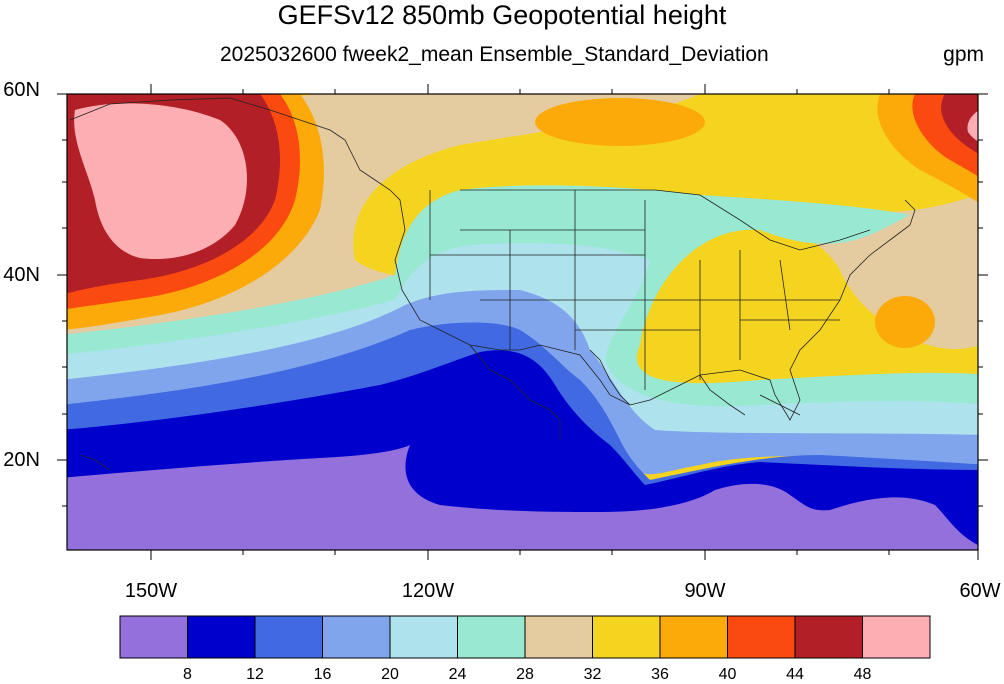  What do you see at coordinates (634, 290) in the screenshot?
I see `state-borders` at bounding box center [634, 290].